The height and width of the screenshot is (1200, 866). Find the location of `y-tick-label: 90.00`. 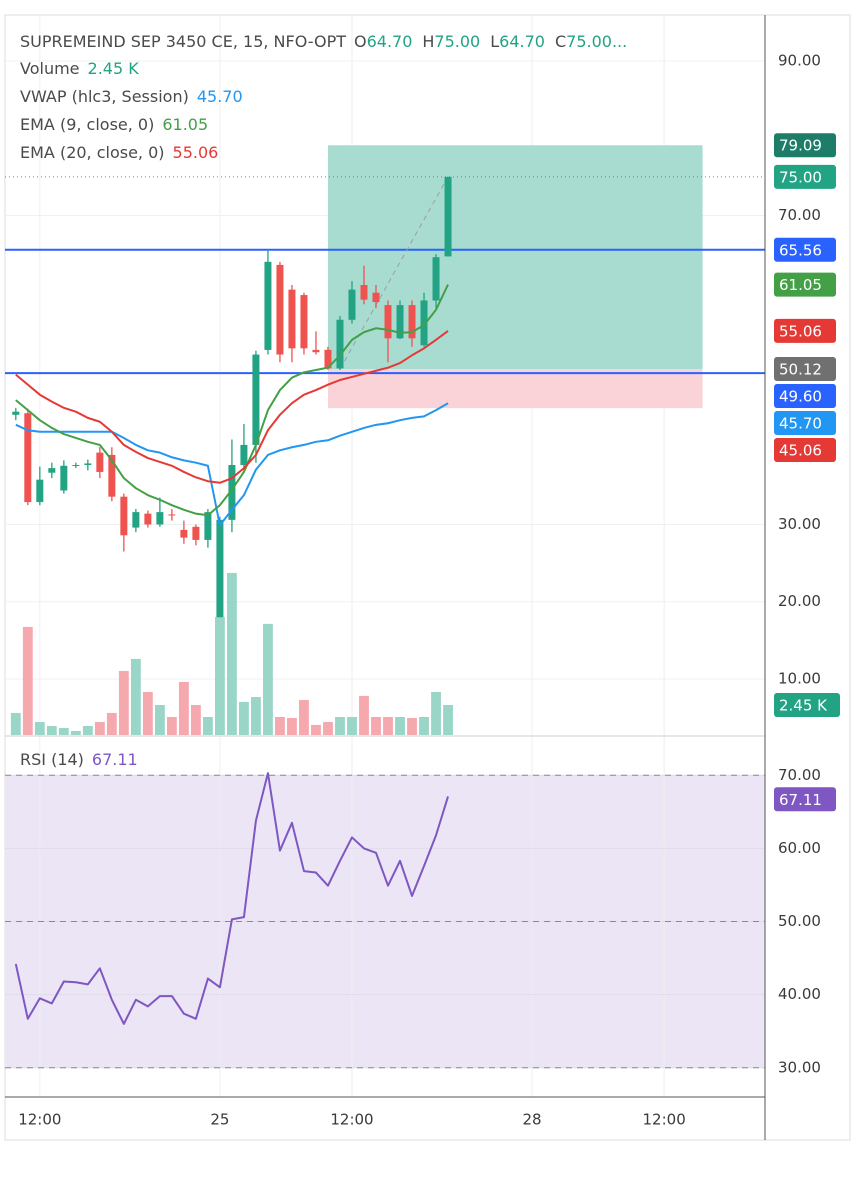

y-tick-label: 90.00 is located at coordinates (799, 60).